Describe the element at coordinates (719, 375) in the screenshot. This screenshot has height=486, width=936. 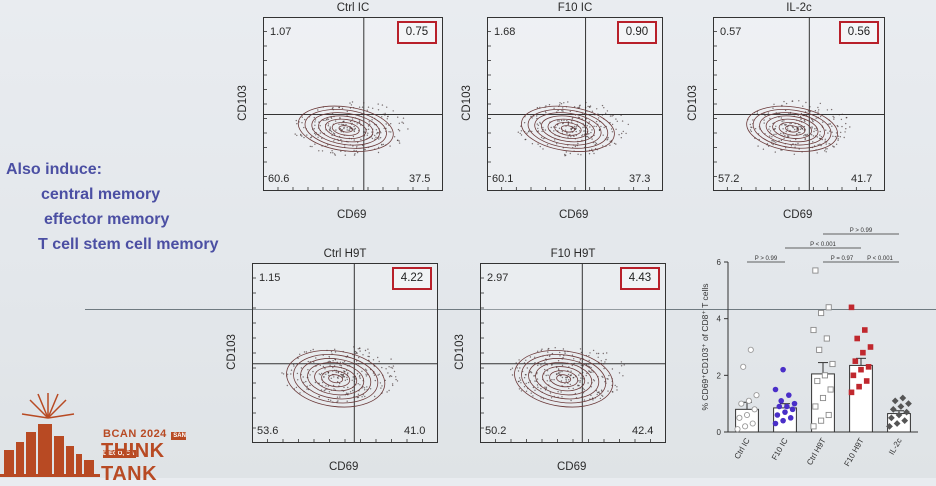
I see `y-tick-label: 2` at that location.